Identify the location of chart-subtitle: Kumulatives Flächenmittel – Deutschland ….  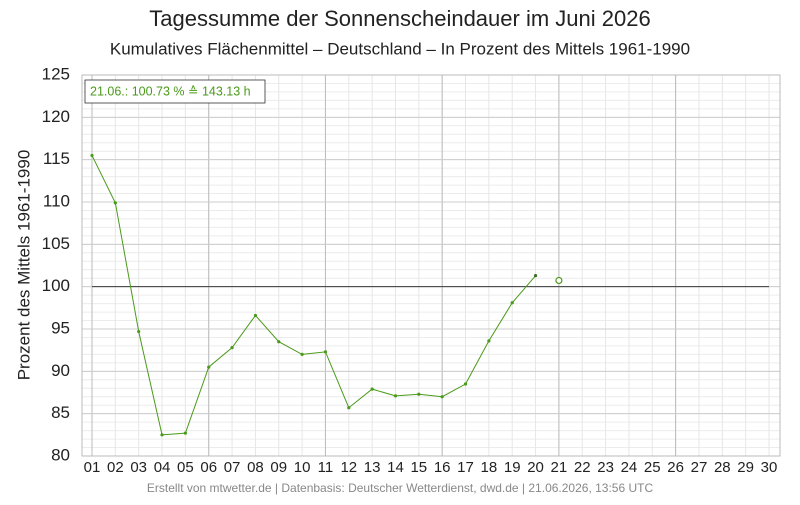
(400, 48).